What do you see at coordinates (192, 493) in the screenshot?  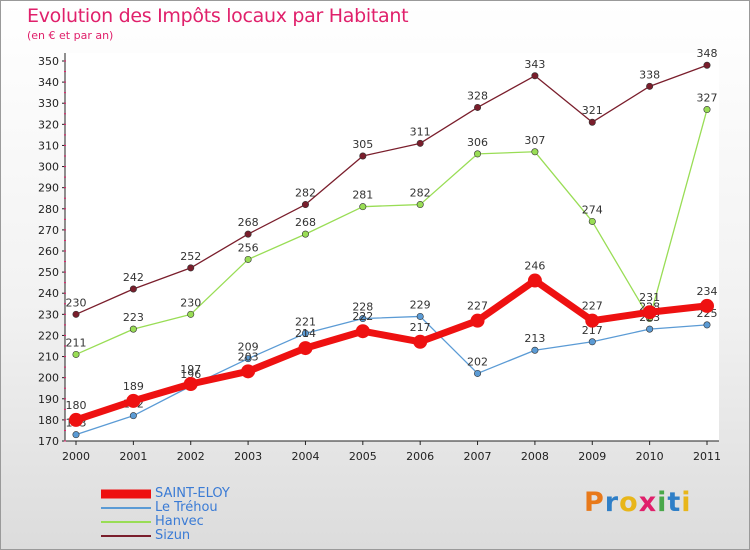 I see `legend-label: SAINT-ELOY` at bounding box center [192, 493].